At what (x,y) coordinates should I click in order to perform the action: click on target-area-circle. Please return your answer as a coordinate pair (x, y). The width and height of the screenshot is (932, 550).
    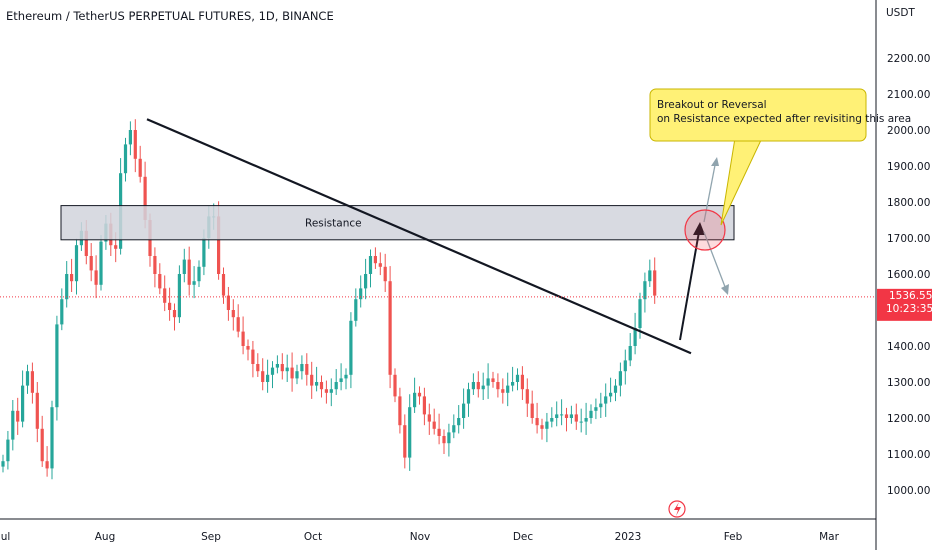
    Looking at the image, I should click on (705, 230).